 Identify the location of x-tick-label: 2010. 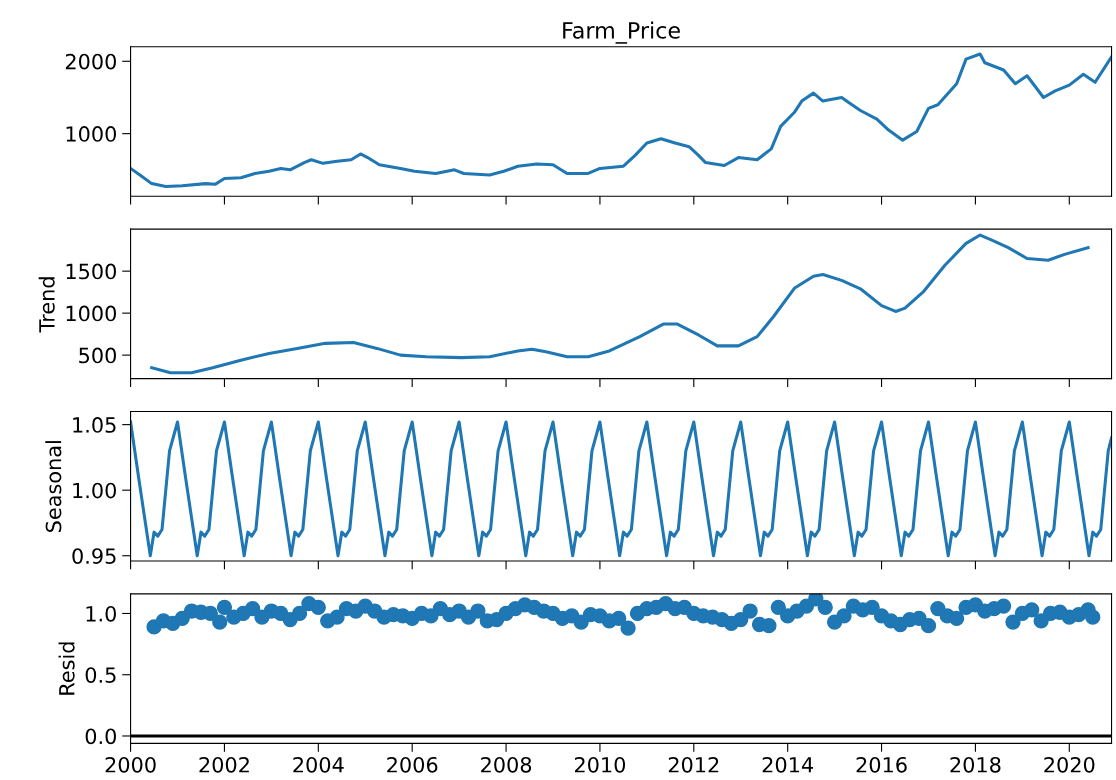
(600, 764).